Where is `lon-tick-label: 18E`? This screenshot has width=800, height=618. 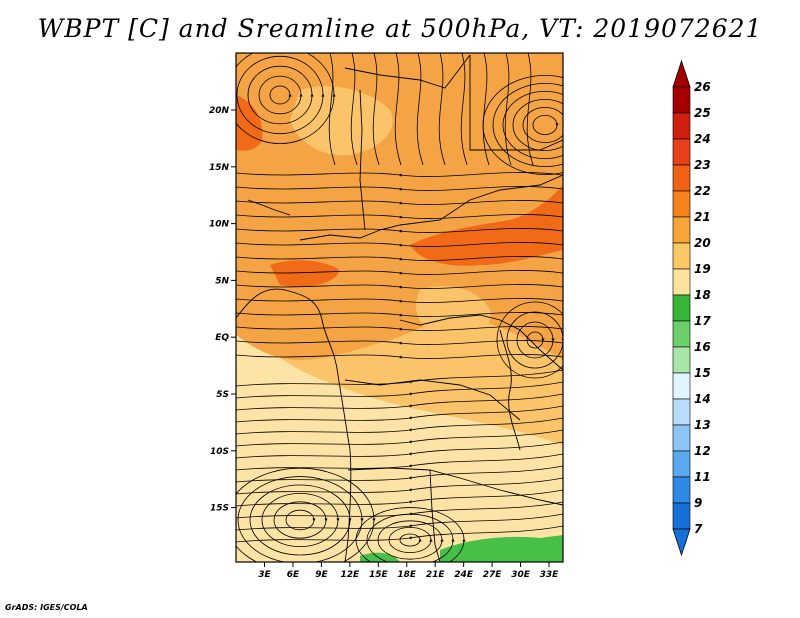
lon-tick-label: 18E is located at coordinates (407, 575).